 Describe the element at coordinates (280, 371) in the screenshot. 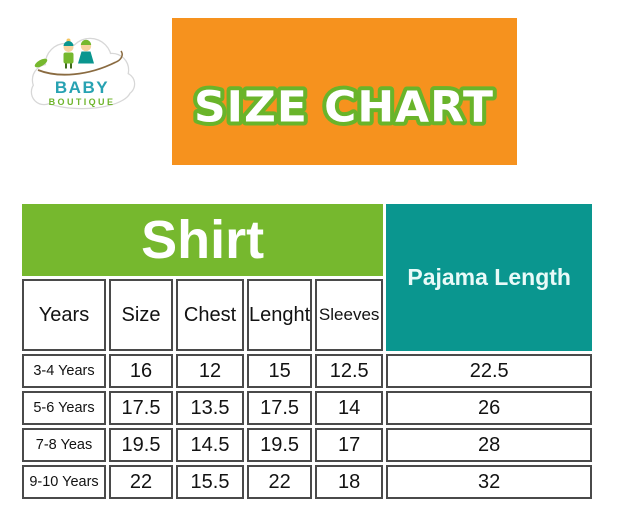

I see `cell-lenght: 15` at that location.